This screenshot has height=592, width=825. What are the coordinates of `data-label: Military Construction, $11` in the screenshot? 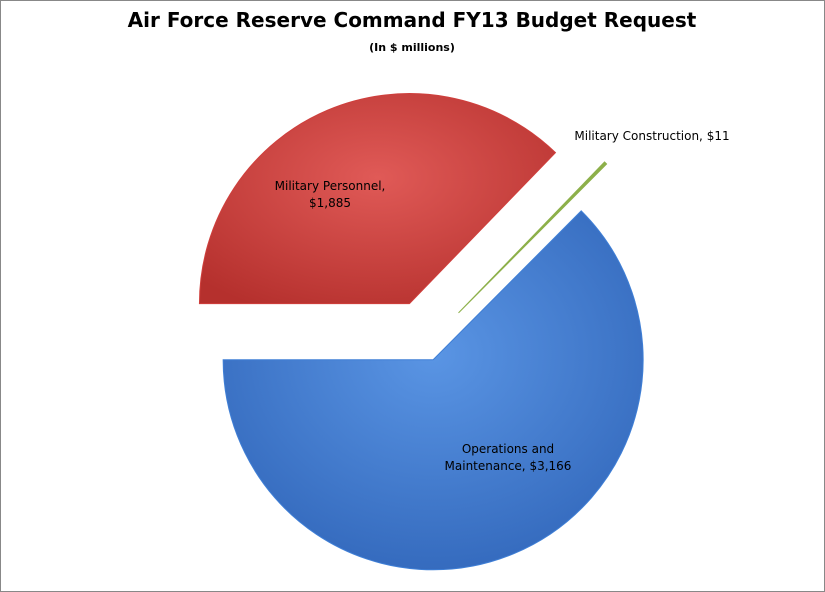 It's located at (652, 136).